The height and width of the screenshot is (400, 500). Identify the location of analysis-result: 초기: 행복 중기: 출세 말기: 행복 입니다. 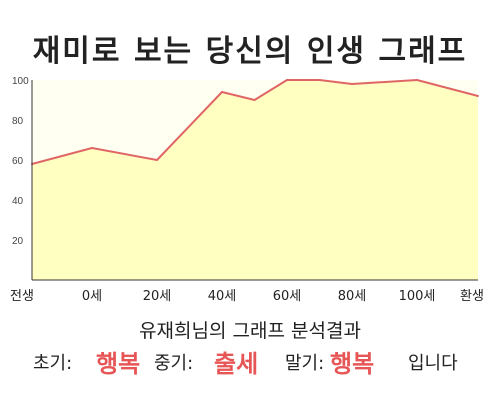
(250, 364).